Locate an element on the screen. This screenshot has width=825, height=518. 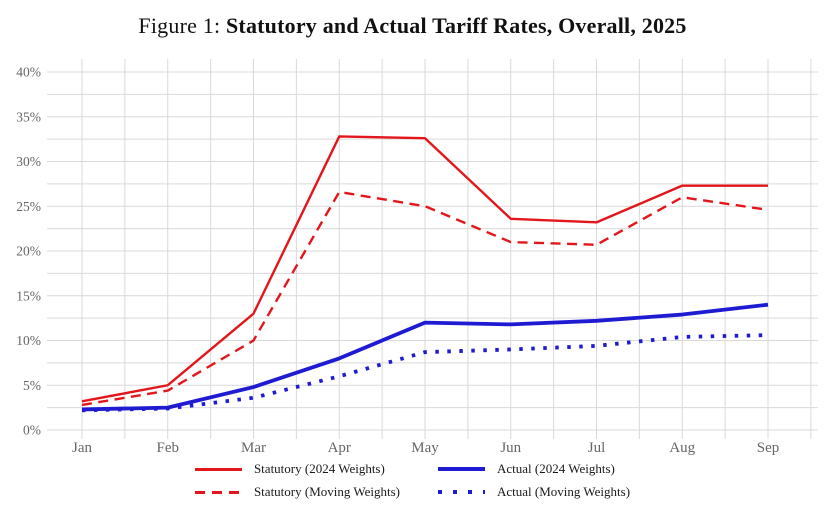
solid-blue-line-icon is located at coordinates (461, 469).